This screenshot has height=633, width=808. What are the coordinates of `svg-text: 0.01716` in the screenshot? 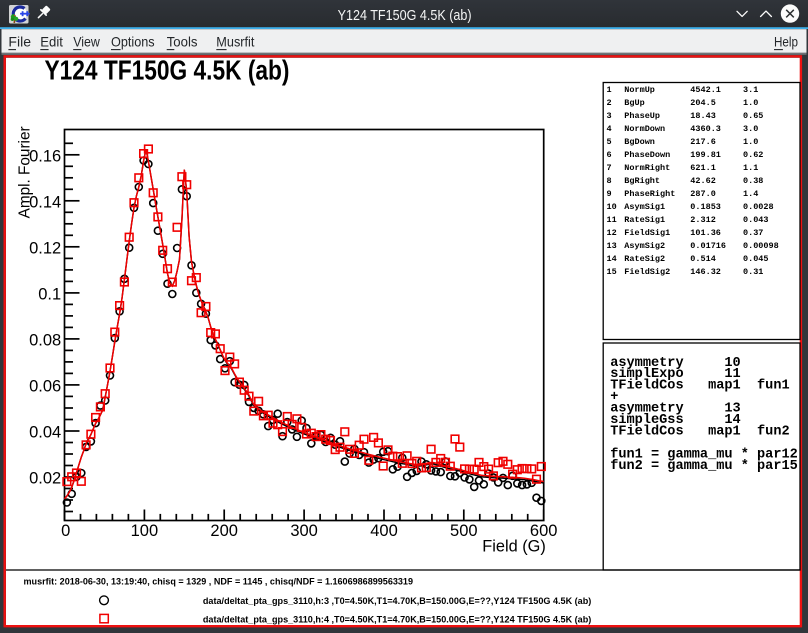 It's located at (708, 246).